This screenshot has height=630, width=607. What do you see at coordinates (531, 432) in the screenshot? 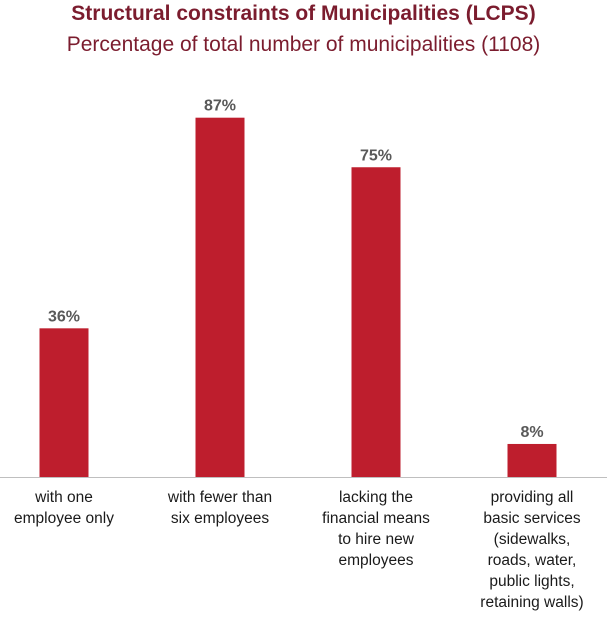
I see `value-label-4: 8%` at bounding box center [531, 432].